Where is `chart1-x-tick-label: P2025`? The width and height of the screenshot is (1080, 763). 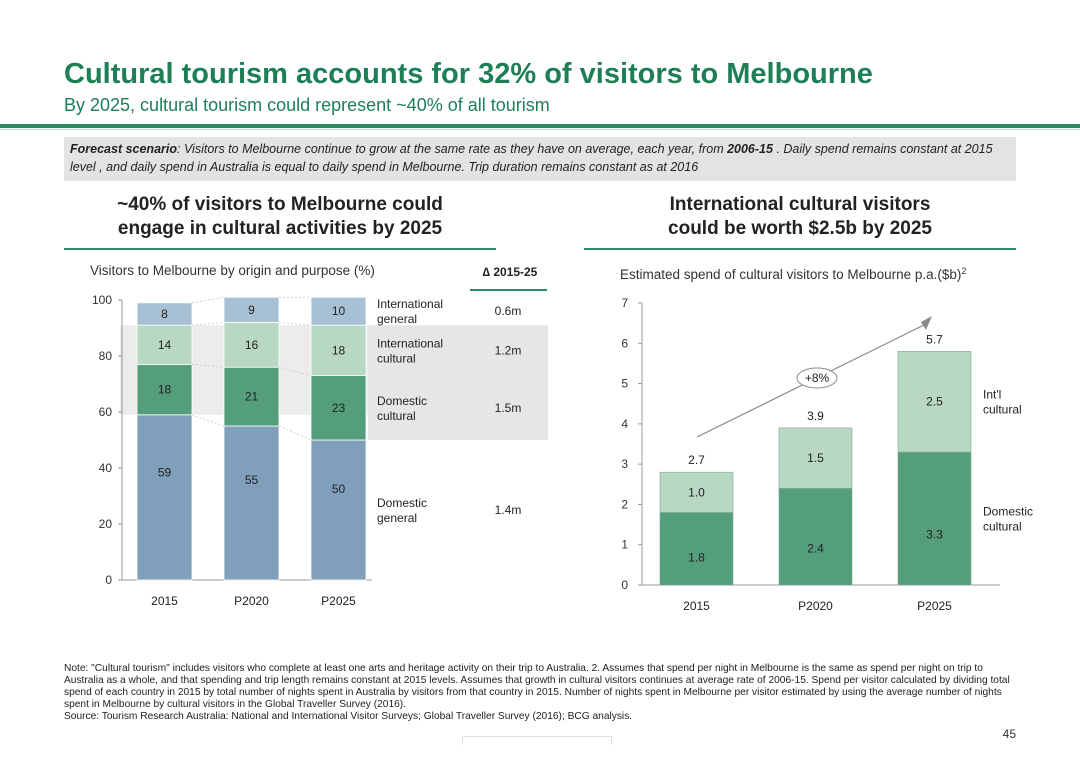
chart1-x-tick-label: P2025 is located at coordinates (338, 601).